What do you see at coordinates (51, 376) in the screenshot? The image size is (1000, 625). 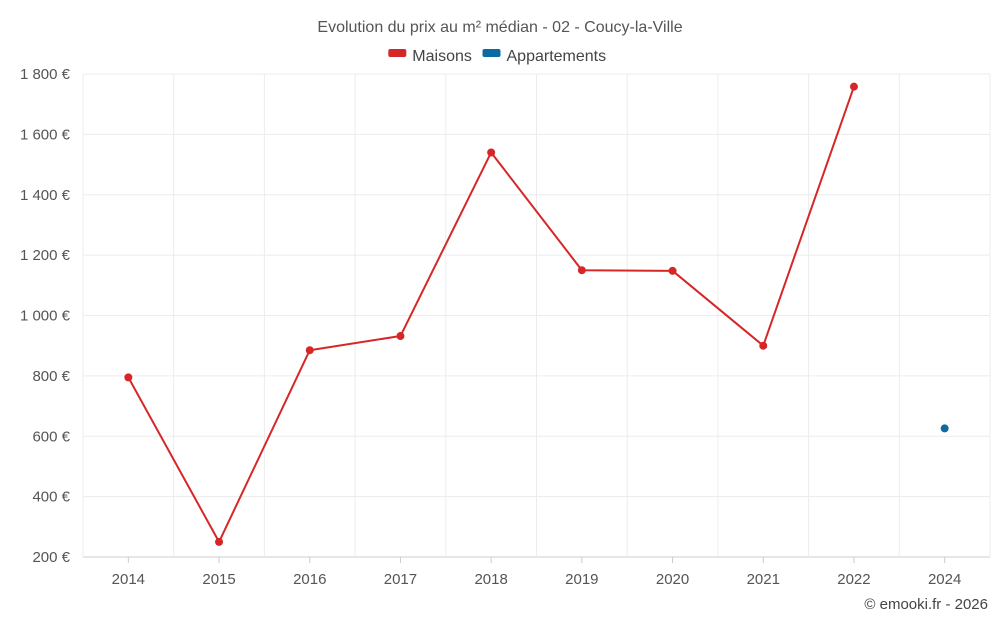 I see `y-tick-label: 800 €` at bounding box center [51, 376].